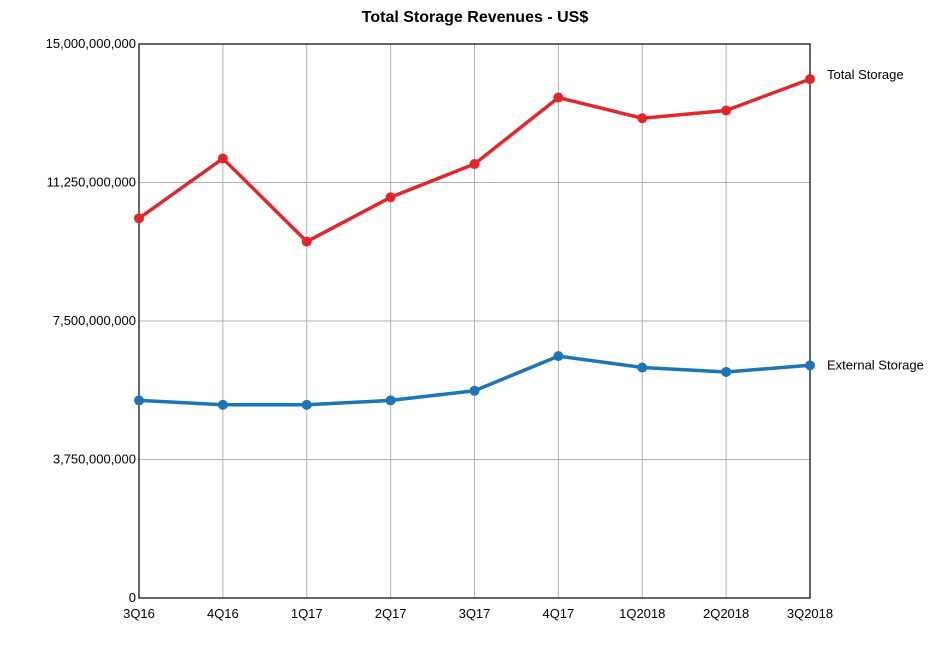 The height and width of the screenshot is (649, 940). Describe the element at coordinates (223, 613) in the screenshot. I see `x-tick-label: 4Q16` at that location.